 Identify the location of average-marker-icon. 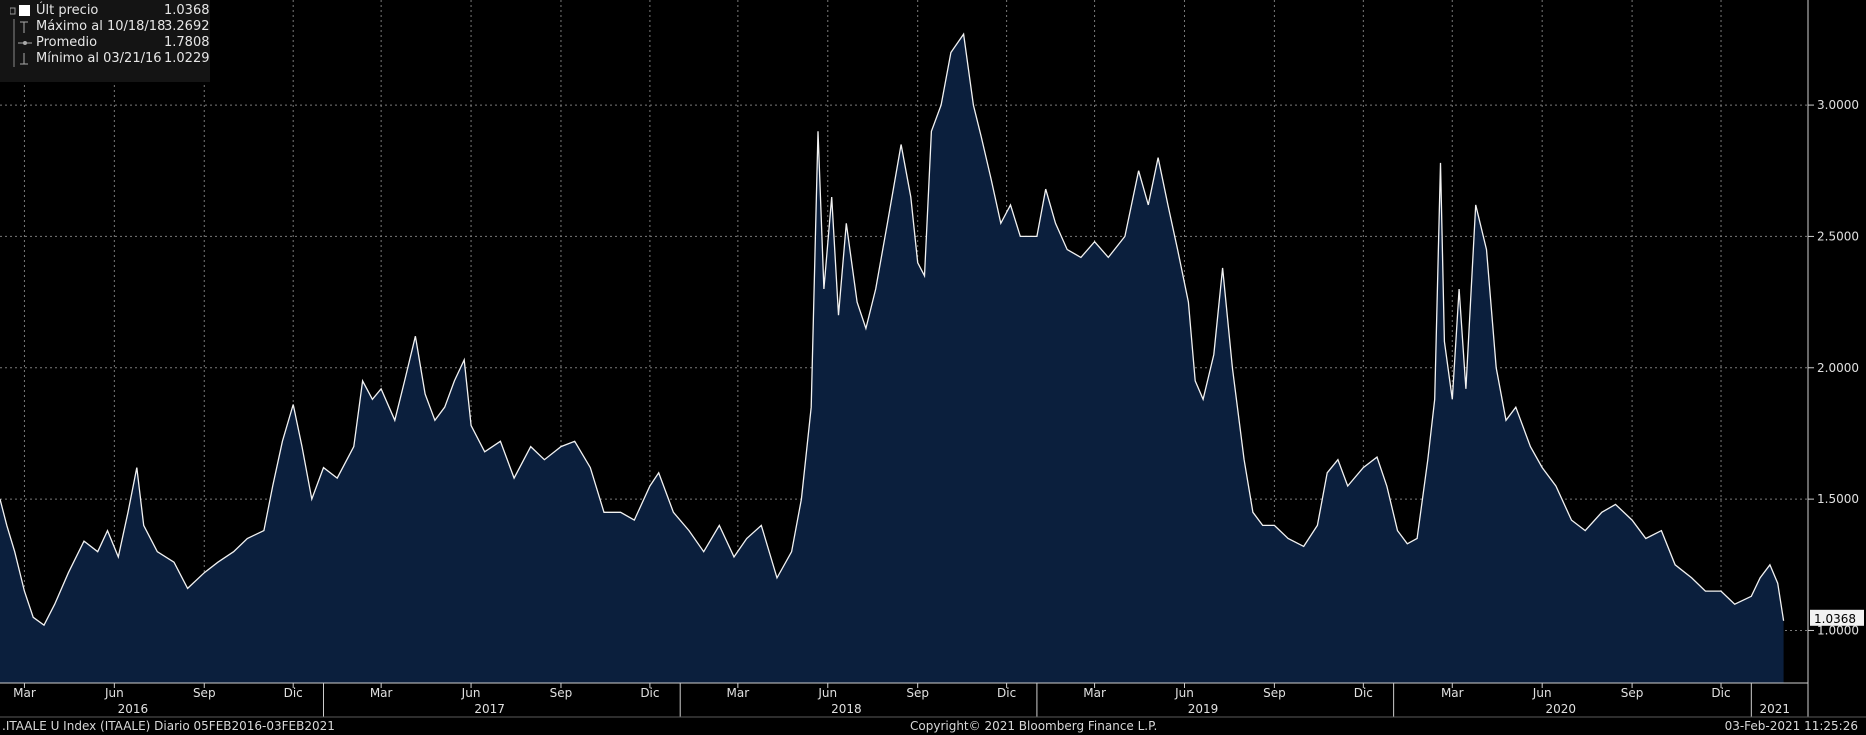
(22, 43).